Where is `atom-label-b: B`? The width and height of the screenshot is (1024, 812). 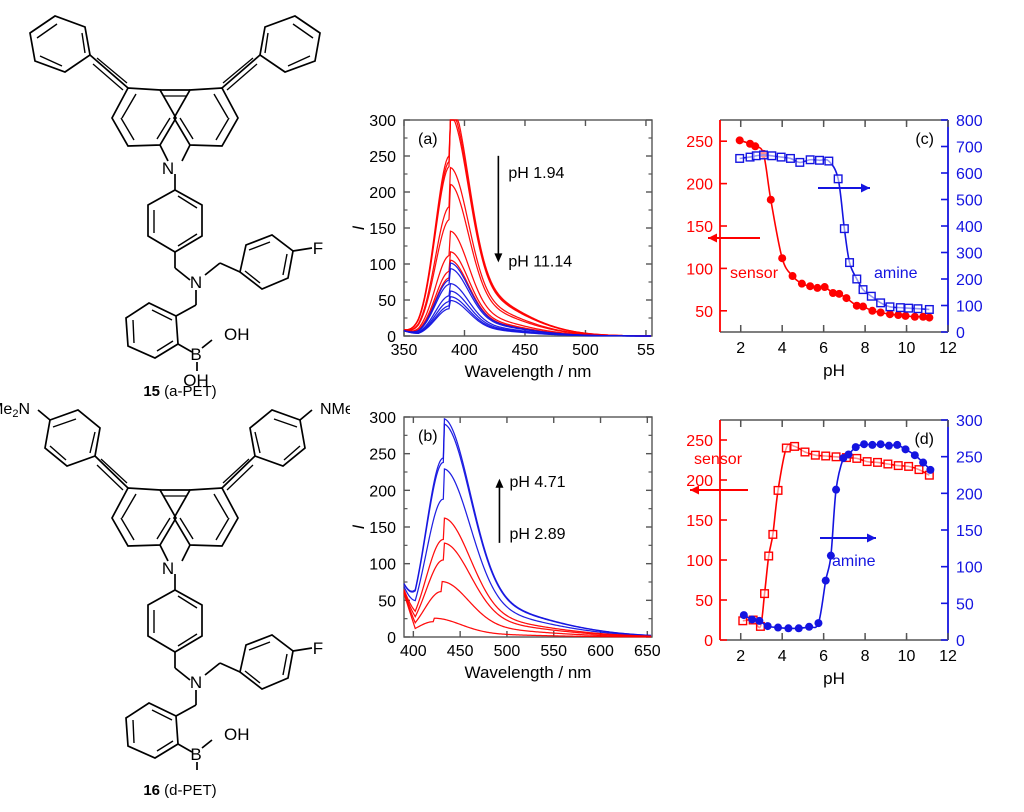 atom-label-b: B is located at coordinates (195, 354).